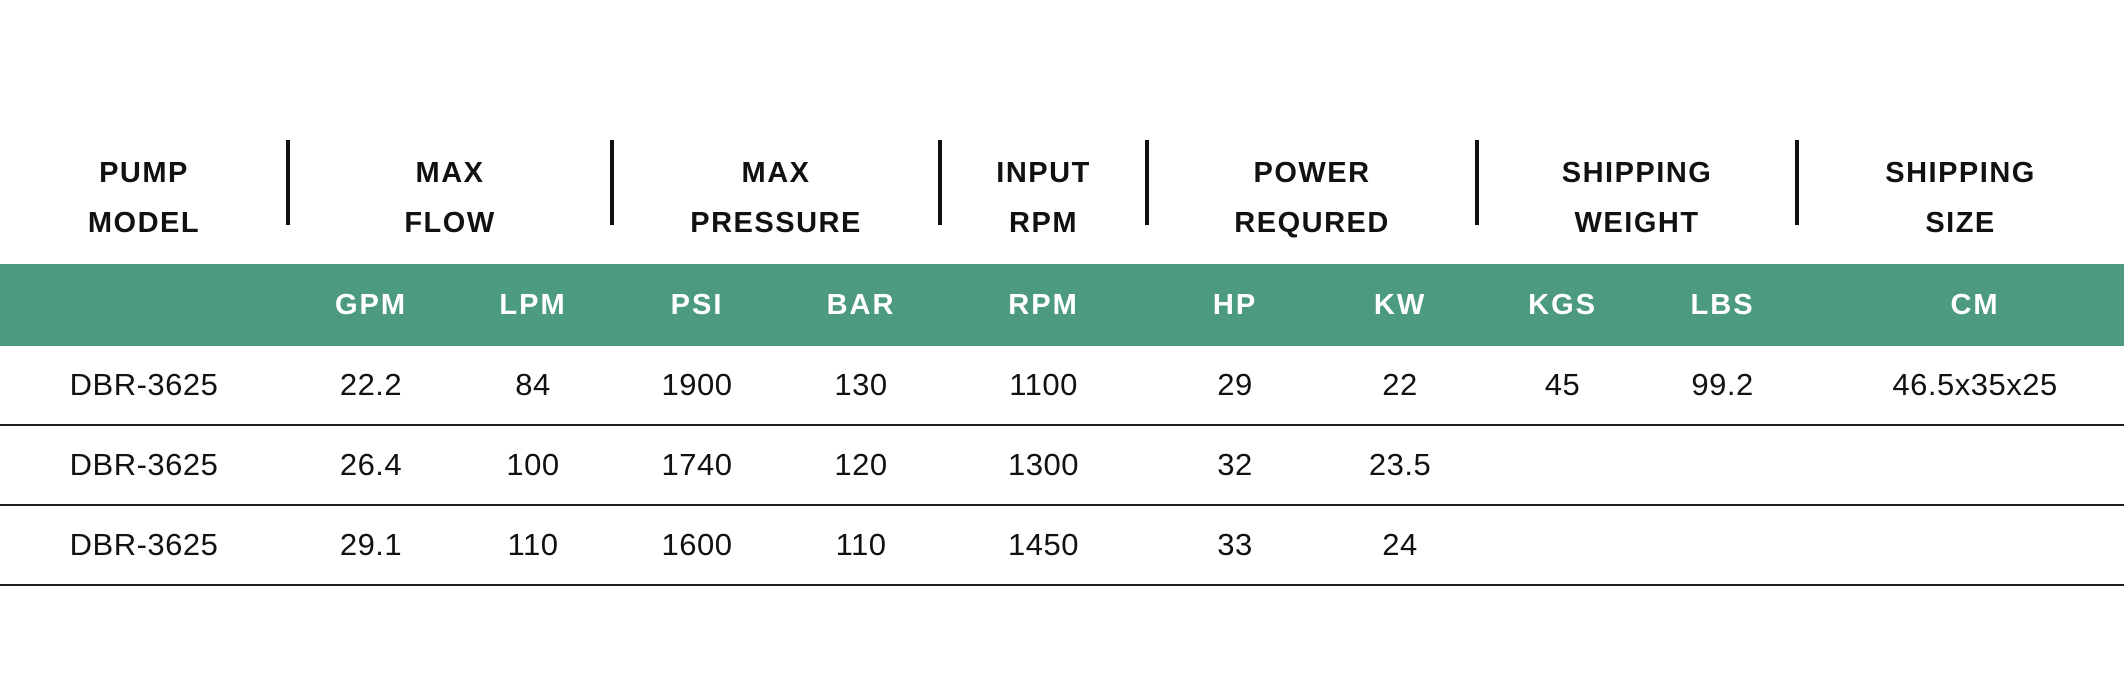 The height and width of the screenshot is (684, 2124). I want to click on cell-hp: 33, so click(1235, 545).